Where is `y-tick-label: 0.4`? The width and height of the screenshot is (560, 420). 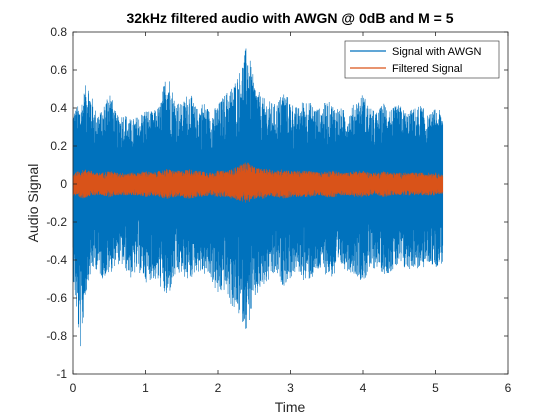
y-tick-label: 0.4 is located at coordinates (58, 108).